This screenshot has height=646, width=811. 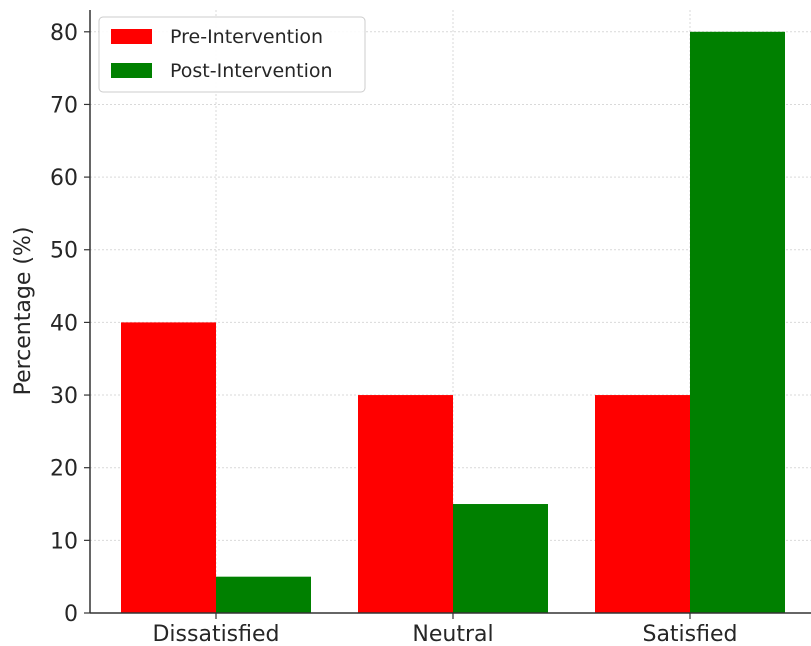 I want to click on legend: Pre-Intervention Post-Intervention, so click(x=232, y=54).